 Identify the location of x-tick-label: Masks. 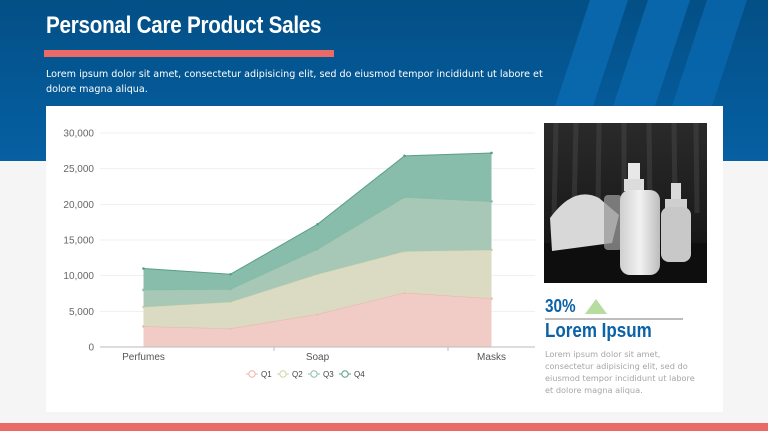
(491, 357).